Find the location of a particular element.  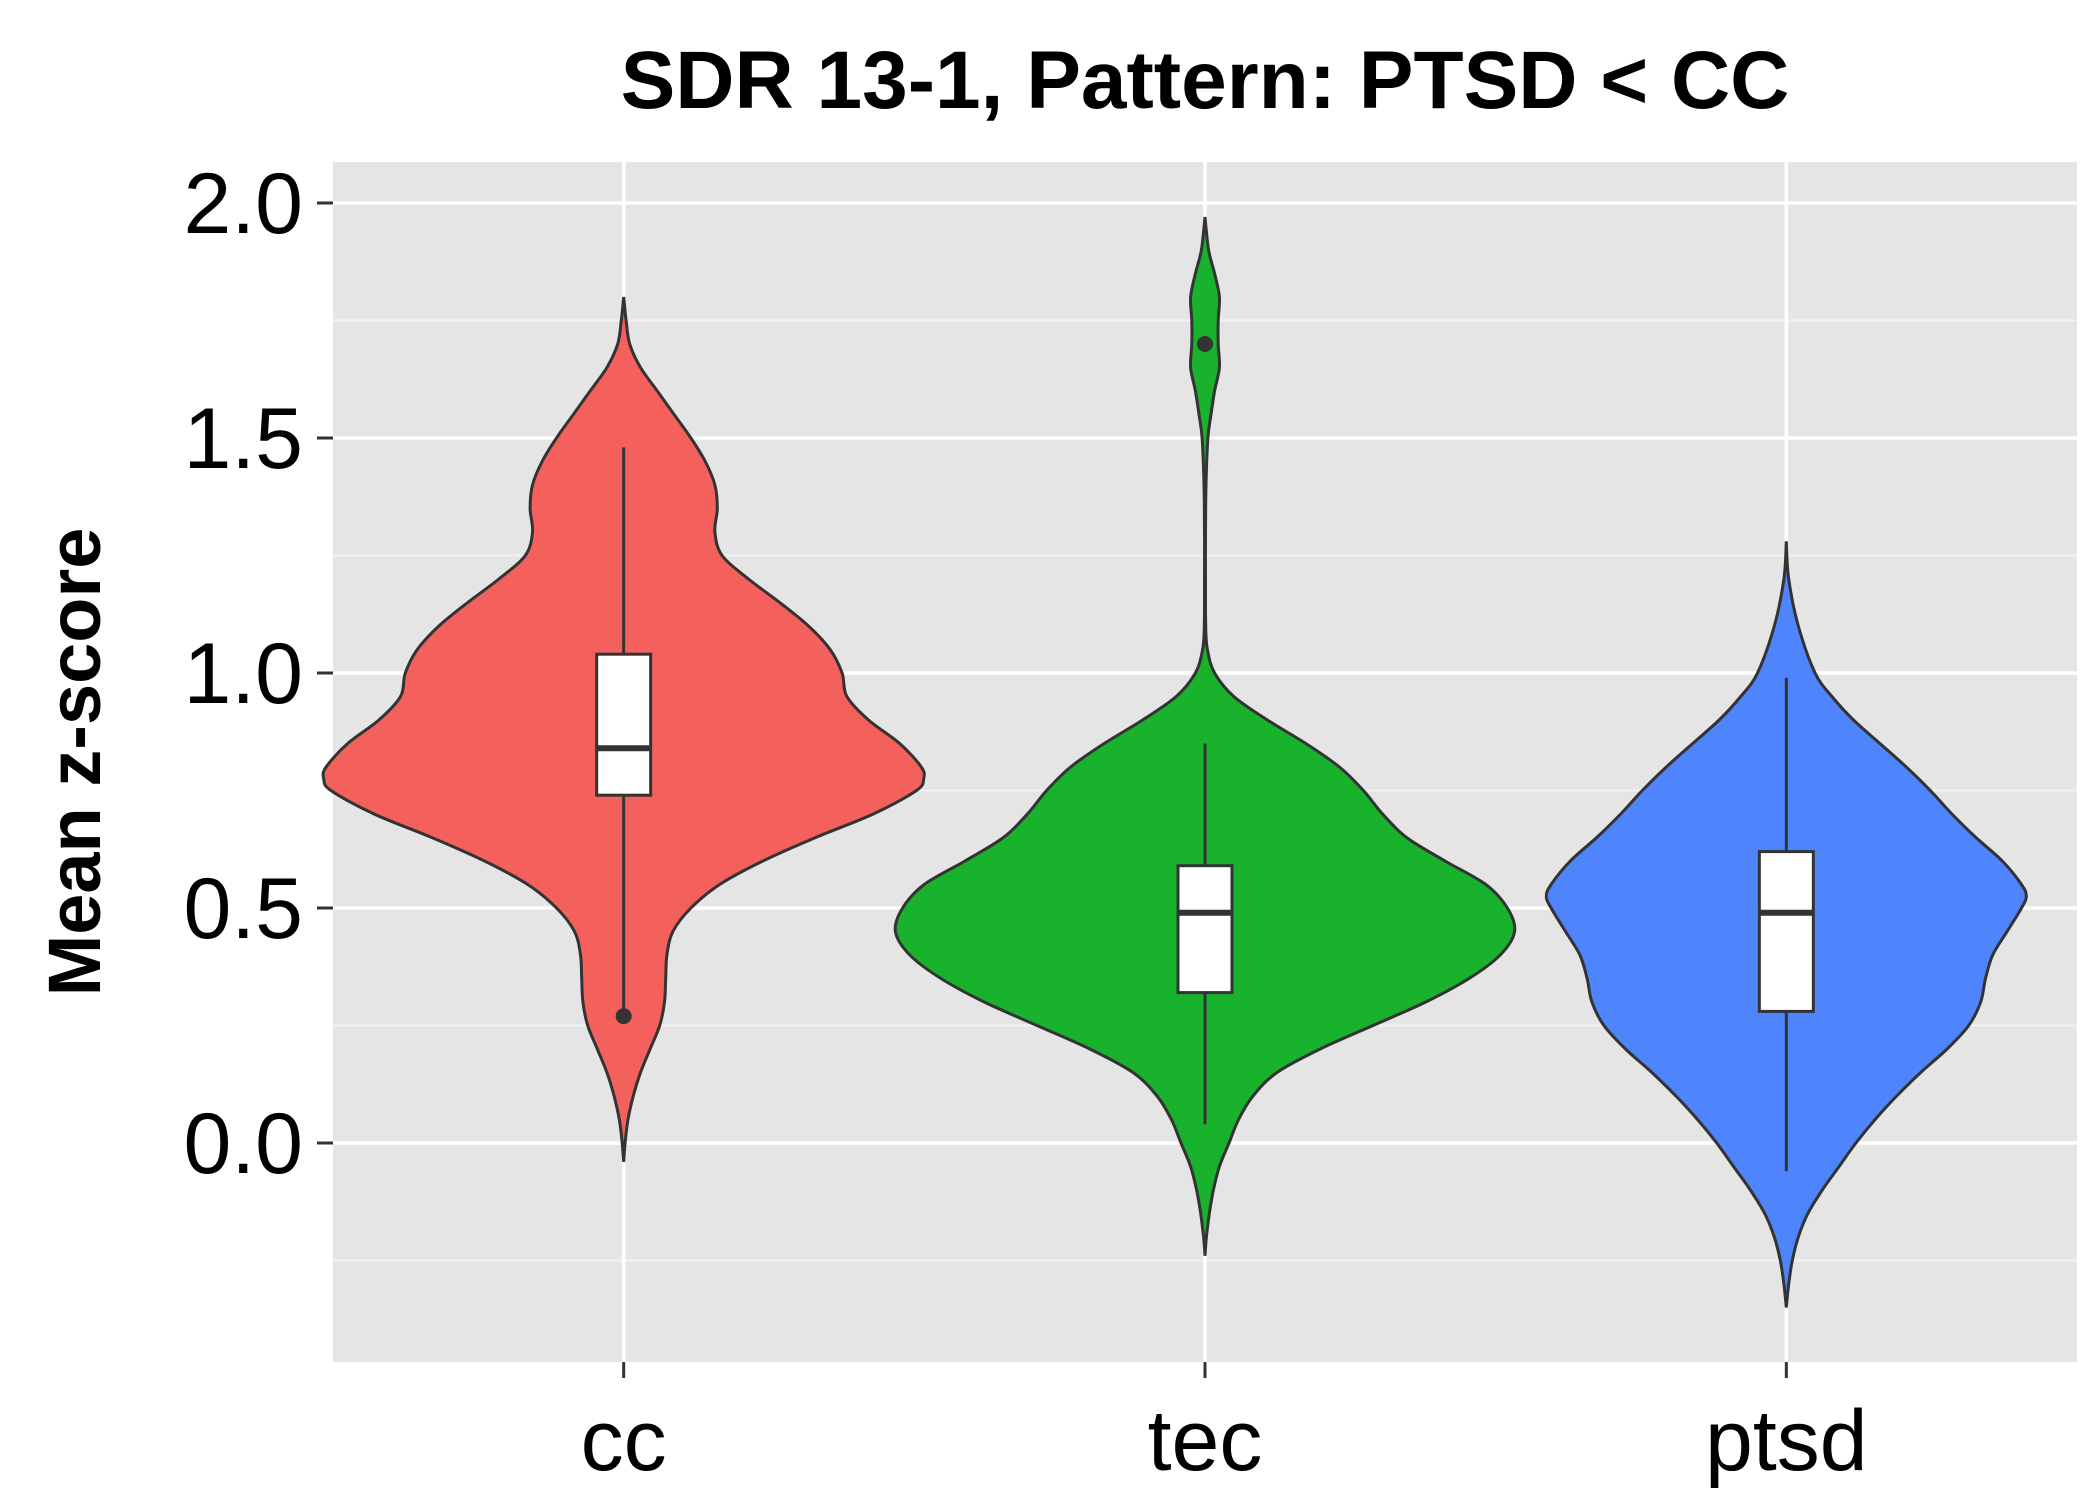

y-tick-label: 0.0 is located at coordinates (243, 1144).